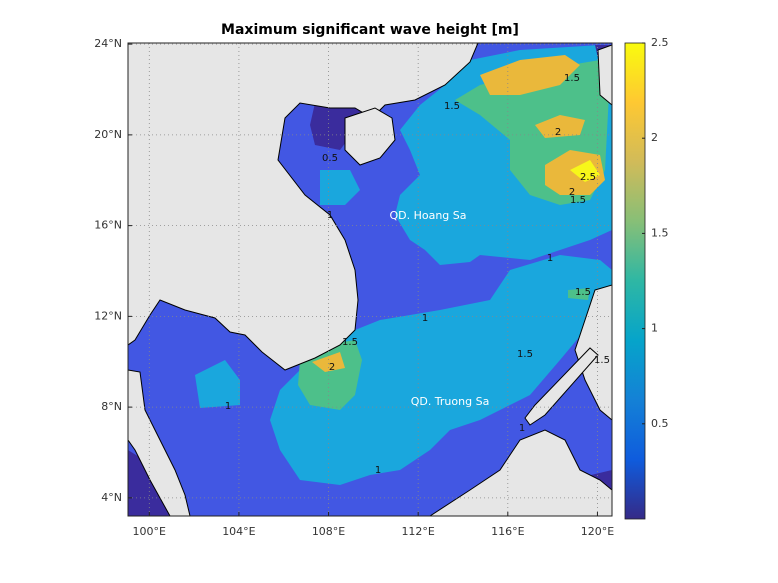 The width and height of the screenshot is (778, 583). What do you see at coordinates (660, 423) in the screenshot?
I see `colorbar-tick-label: 0.5` at bounding box center [660, 423].